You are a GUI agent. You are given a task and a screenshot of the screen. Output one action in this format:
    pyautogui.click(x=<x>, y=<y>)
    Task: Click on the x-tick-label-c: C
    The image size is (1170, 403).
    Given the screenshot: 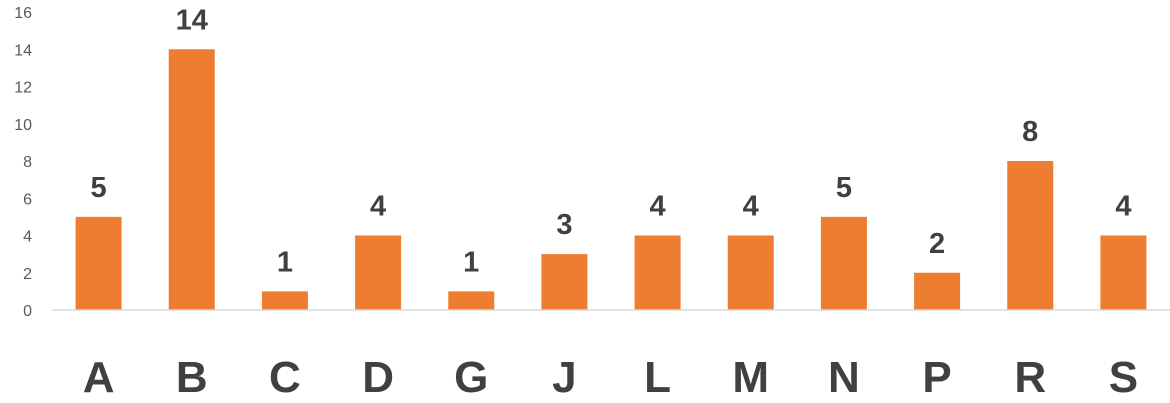 What is the action you would take?
    pyautogui.click(x=285, y=377)
    